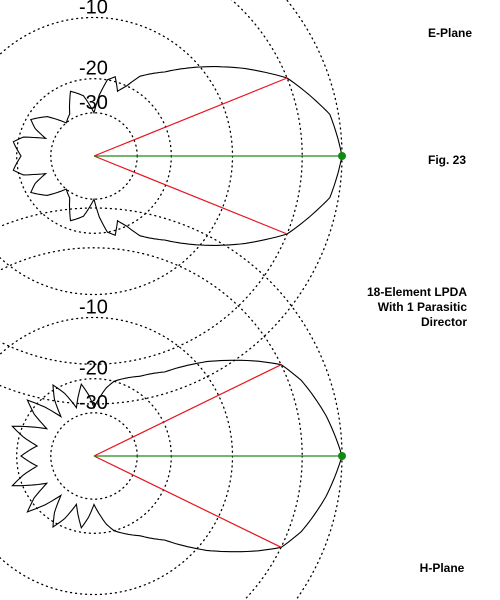  I want to click on e-plane-label: E-Plane, so click(450, 33).